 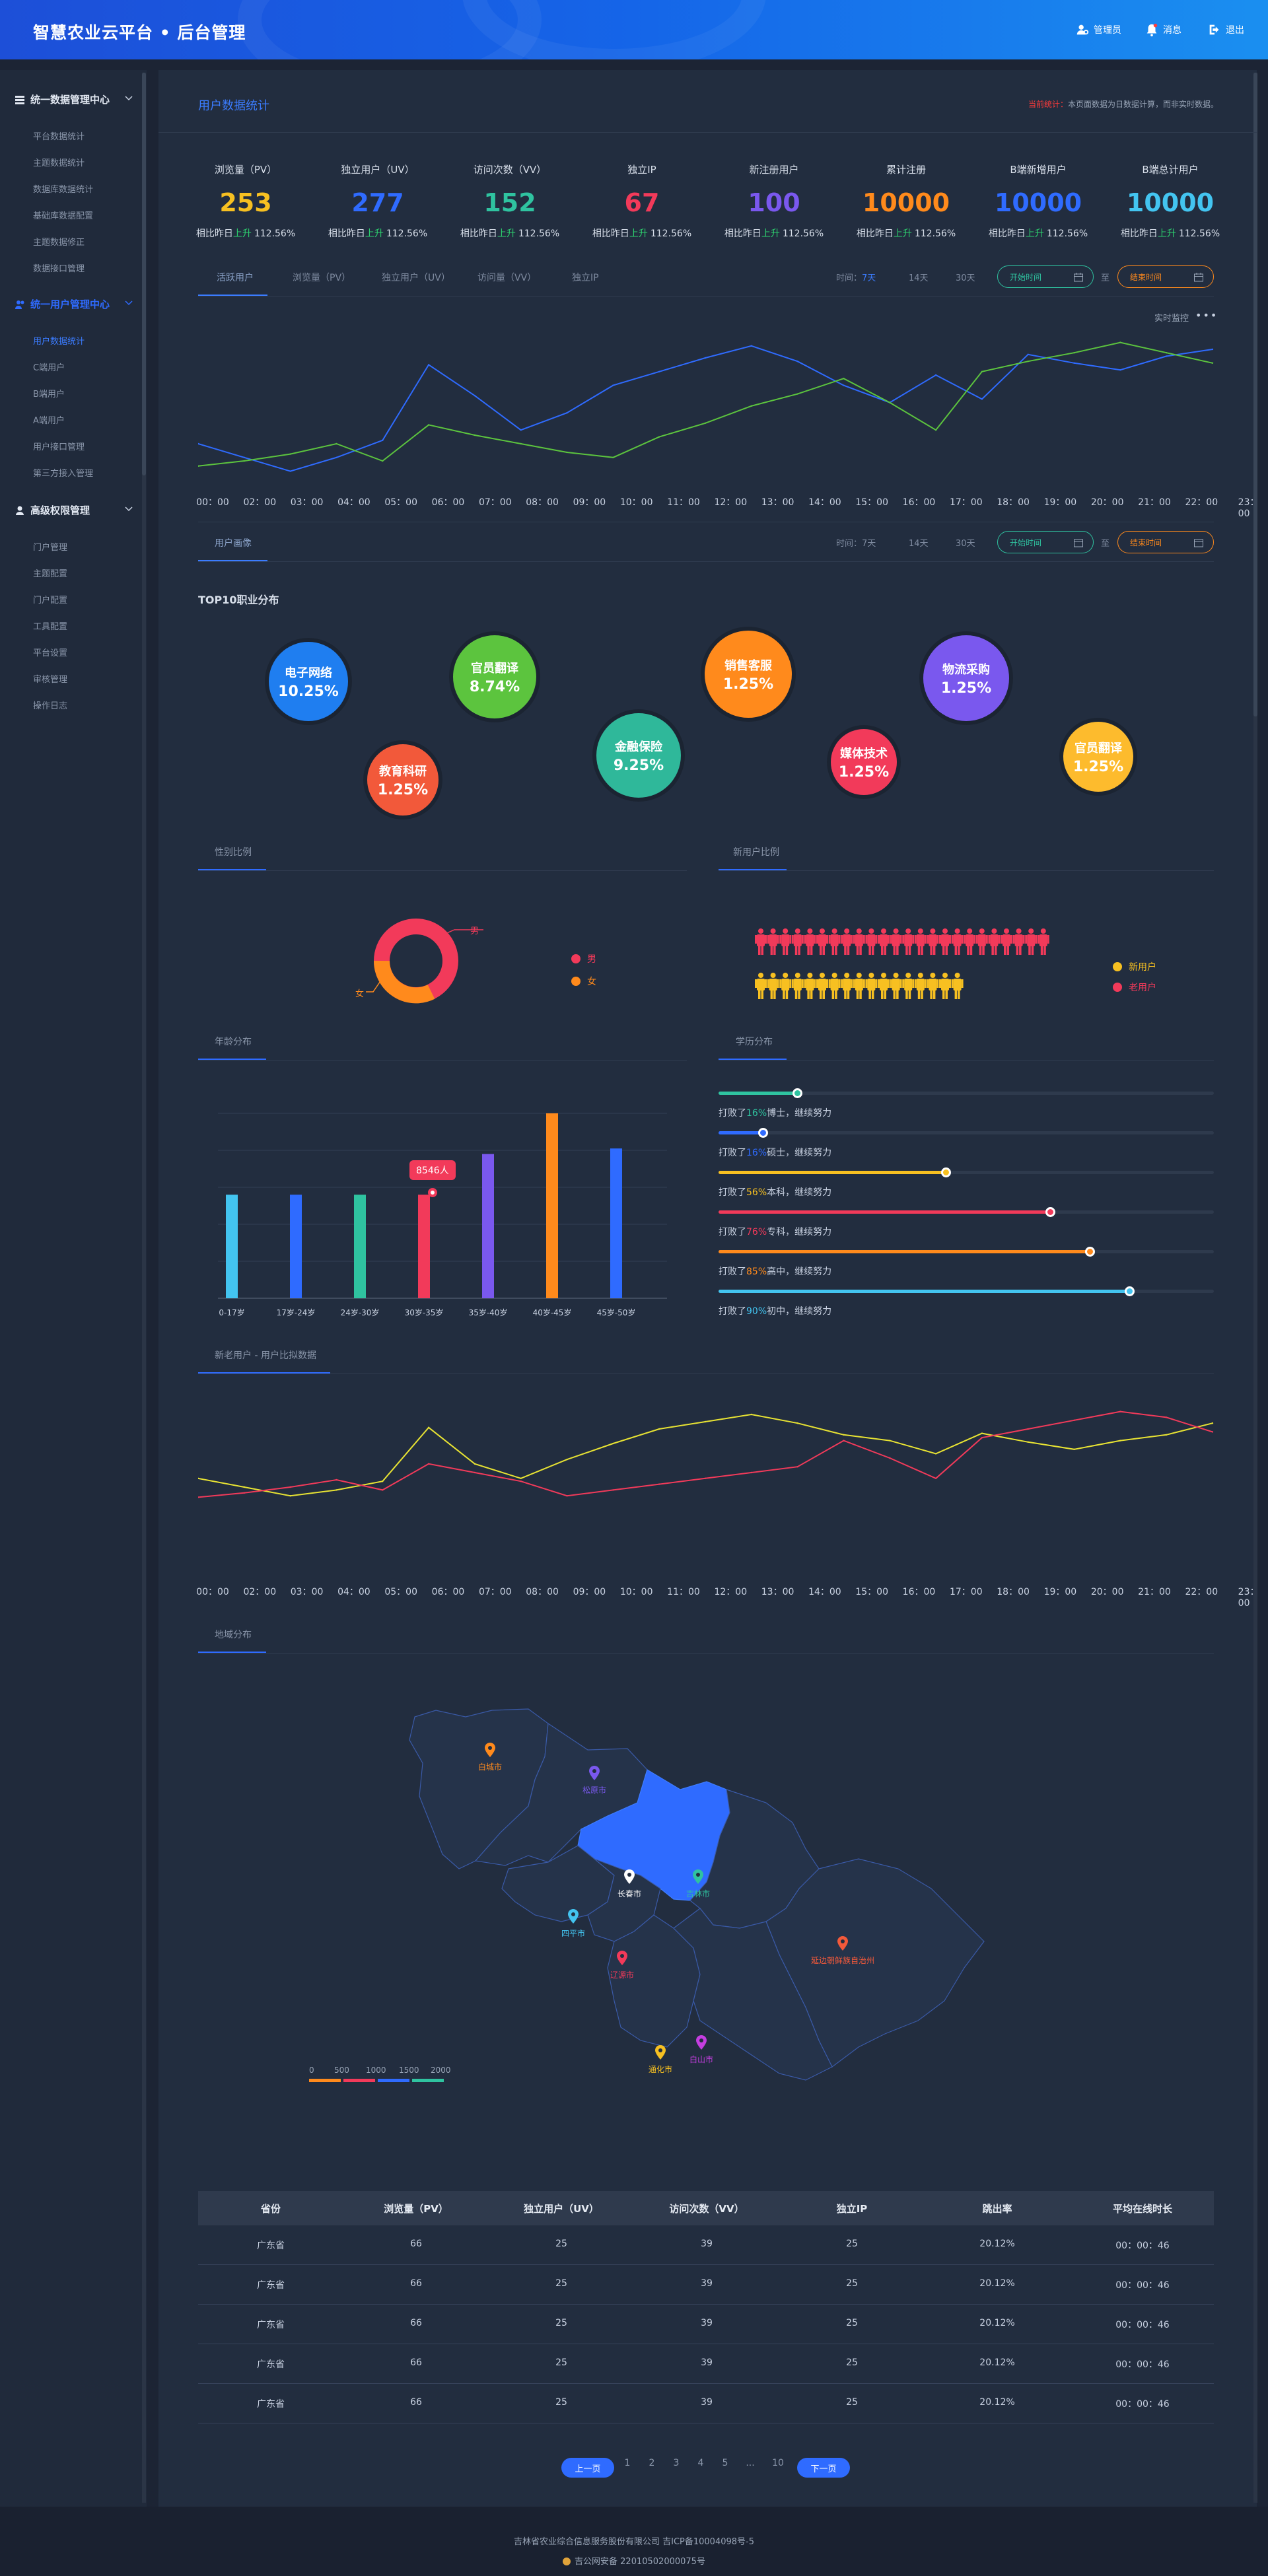 What do you see at coordinates (756, 1232) in the screenshot?
I see `edu-text-percent: 76%` at bounding box center [756, 1232].